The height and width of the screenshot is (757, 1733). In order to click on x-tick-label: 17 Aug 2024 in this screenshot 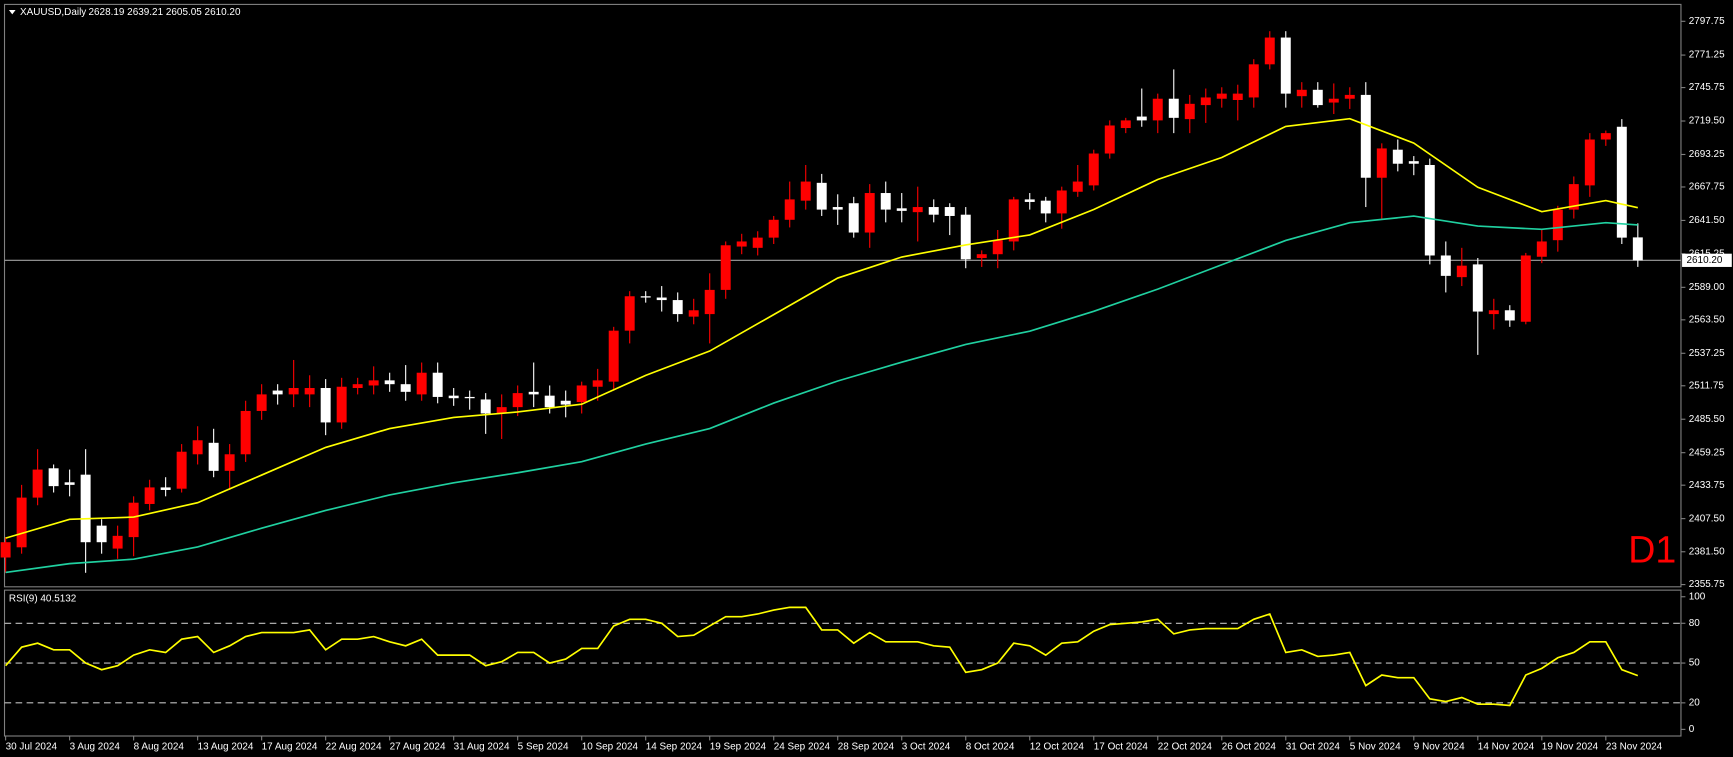, I will do `click(290, 747)`.